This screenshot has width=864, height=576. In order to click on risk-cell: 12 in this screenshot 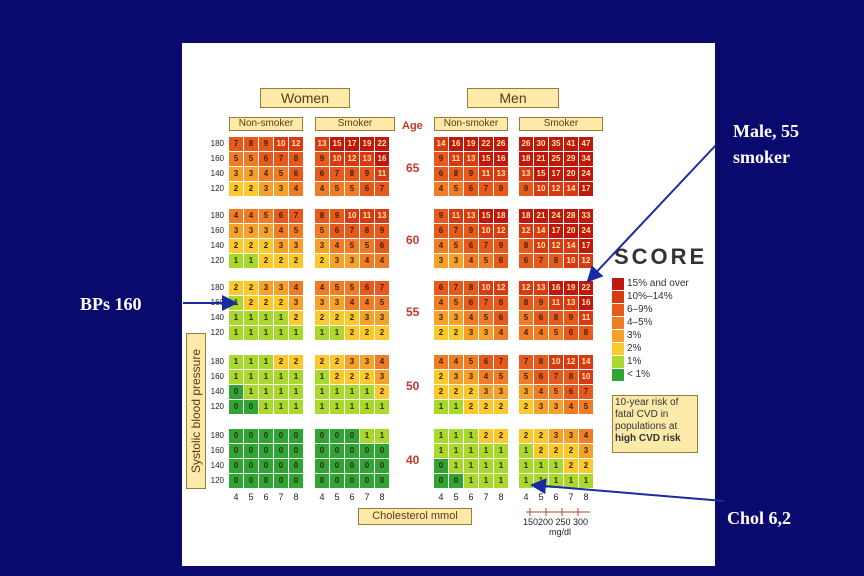, I will do `click(526, 231)`.